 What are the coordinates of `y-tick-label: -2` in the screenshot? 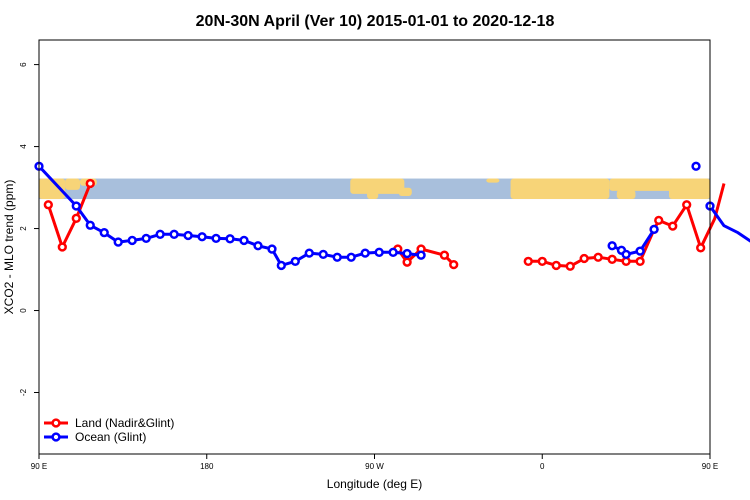 It's located at (23, 392).